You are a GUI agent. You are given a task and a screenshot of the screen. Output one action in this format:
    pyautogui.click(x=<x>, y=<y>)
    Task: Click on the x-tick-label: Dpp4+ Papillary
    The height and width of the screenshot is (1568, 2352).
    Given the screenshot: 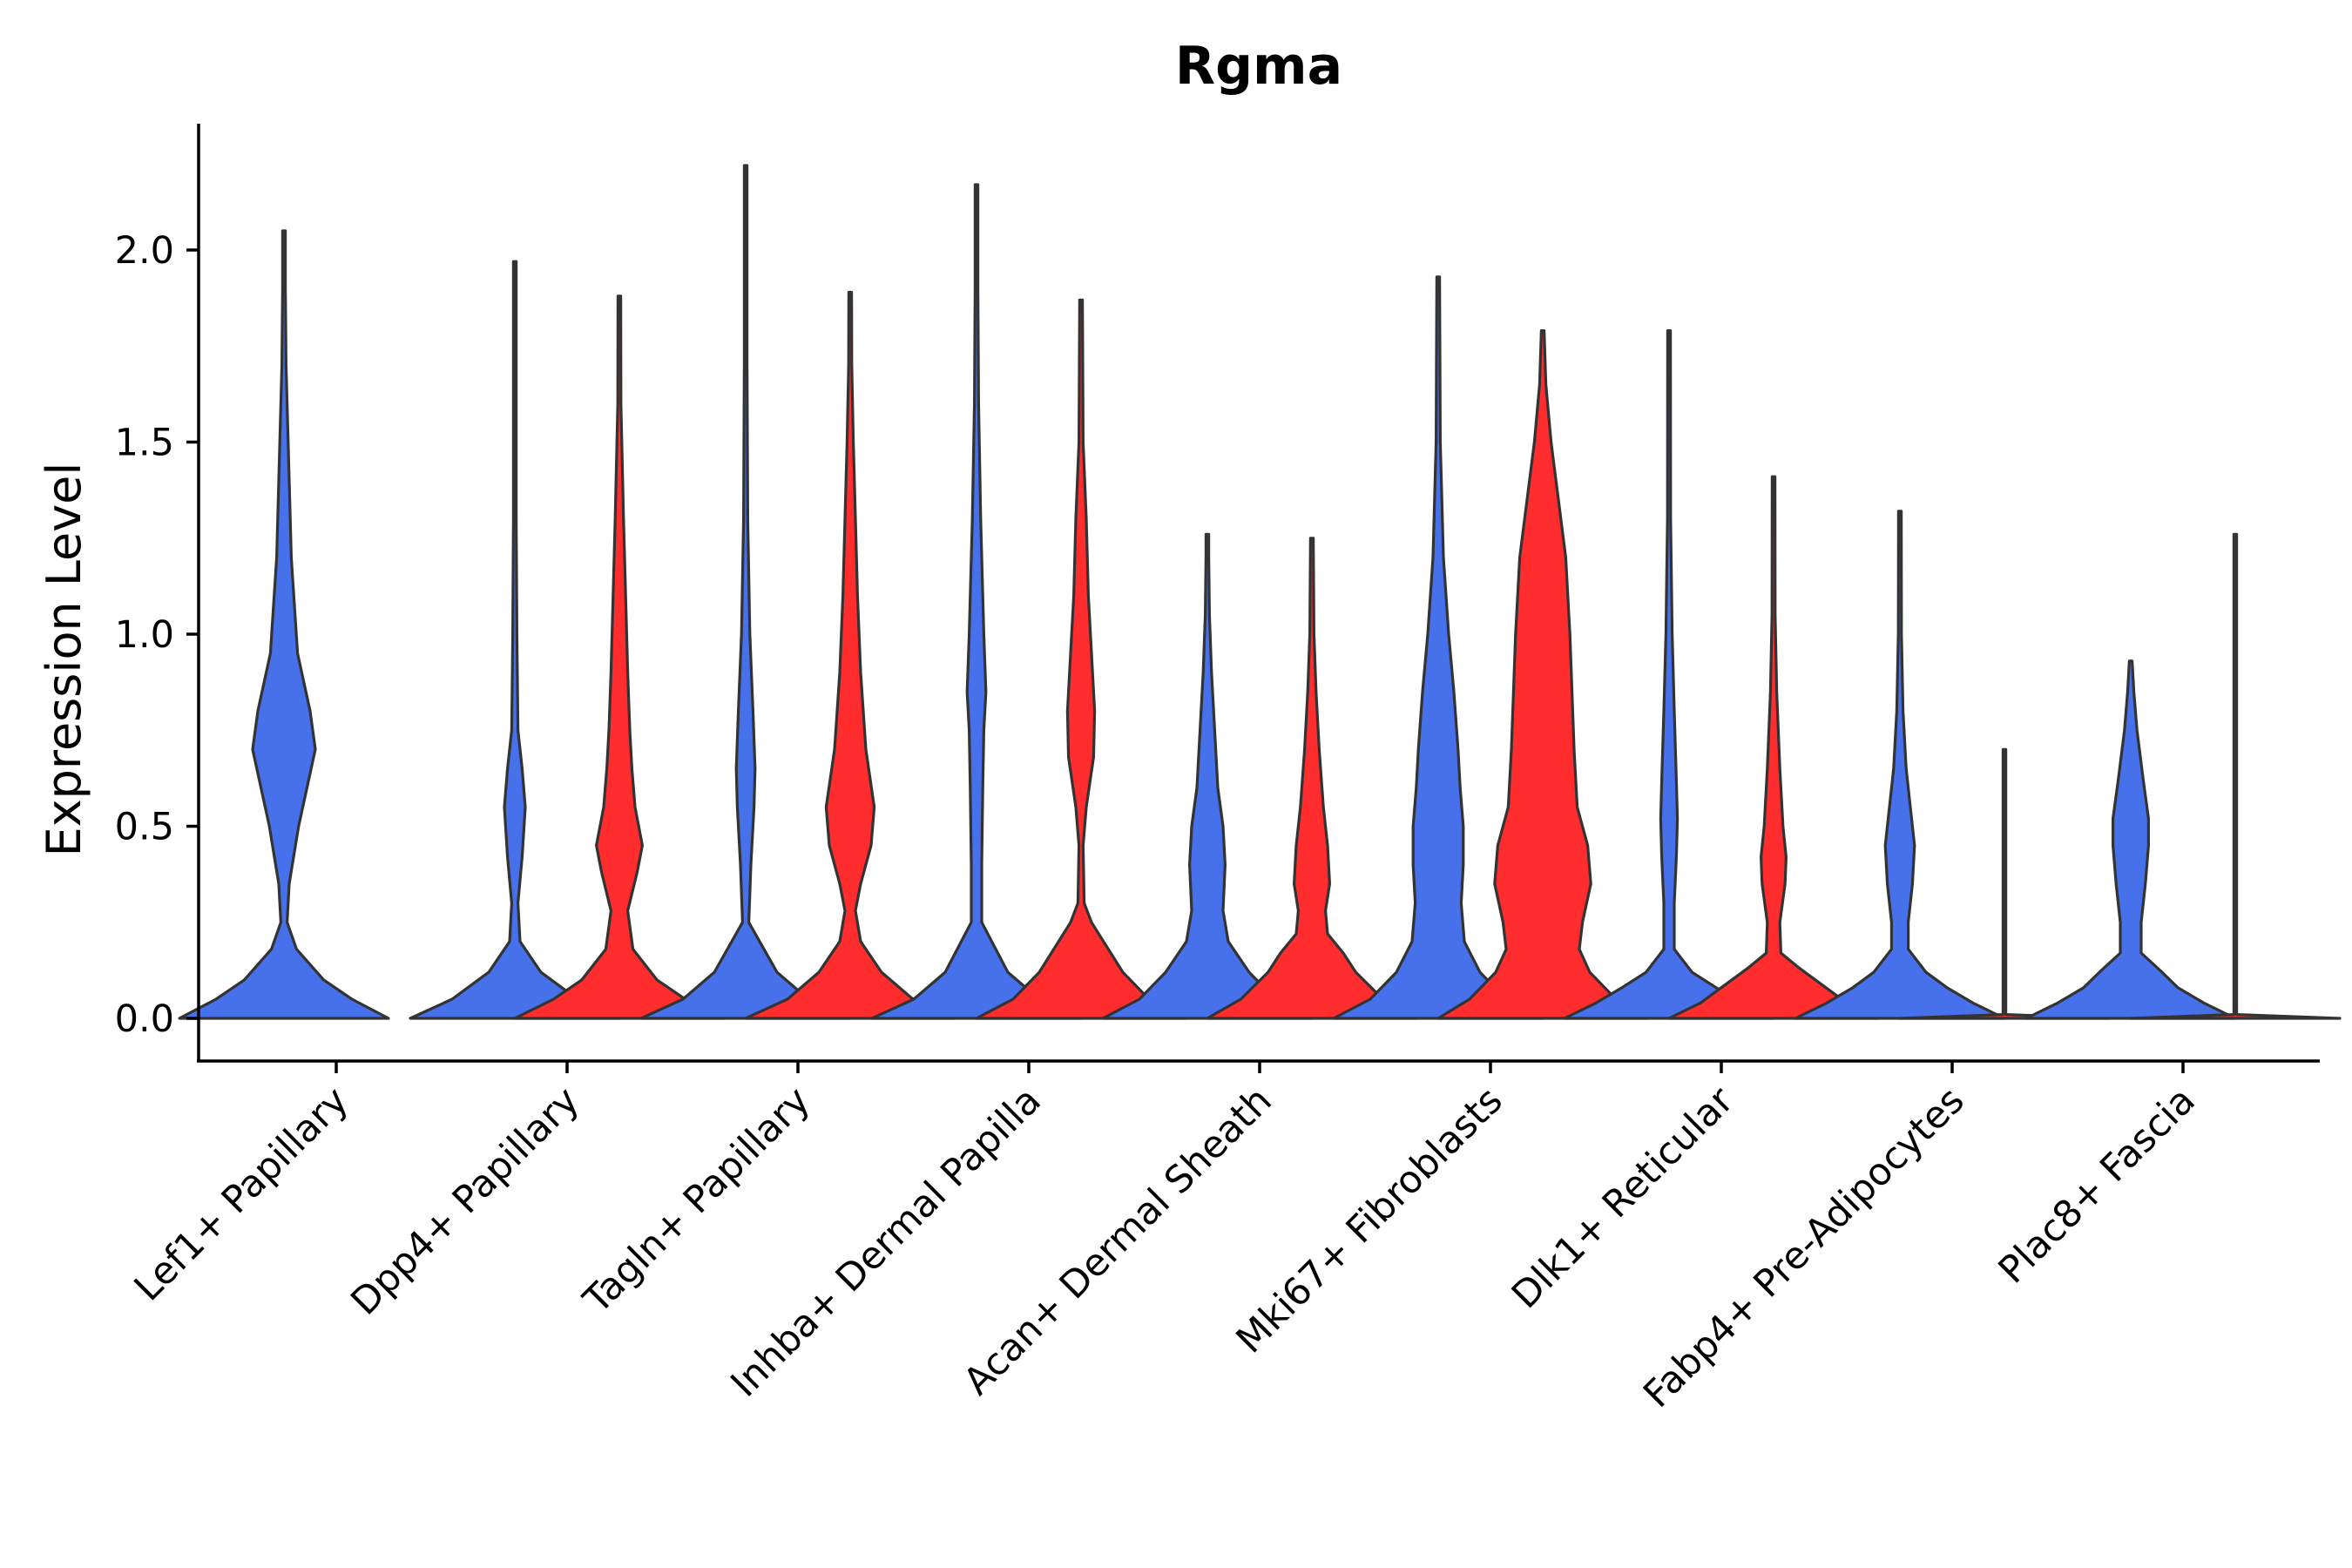 What is the action you would take?
    pyautogui.click(x=465, y=1201)
    